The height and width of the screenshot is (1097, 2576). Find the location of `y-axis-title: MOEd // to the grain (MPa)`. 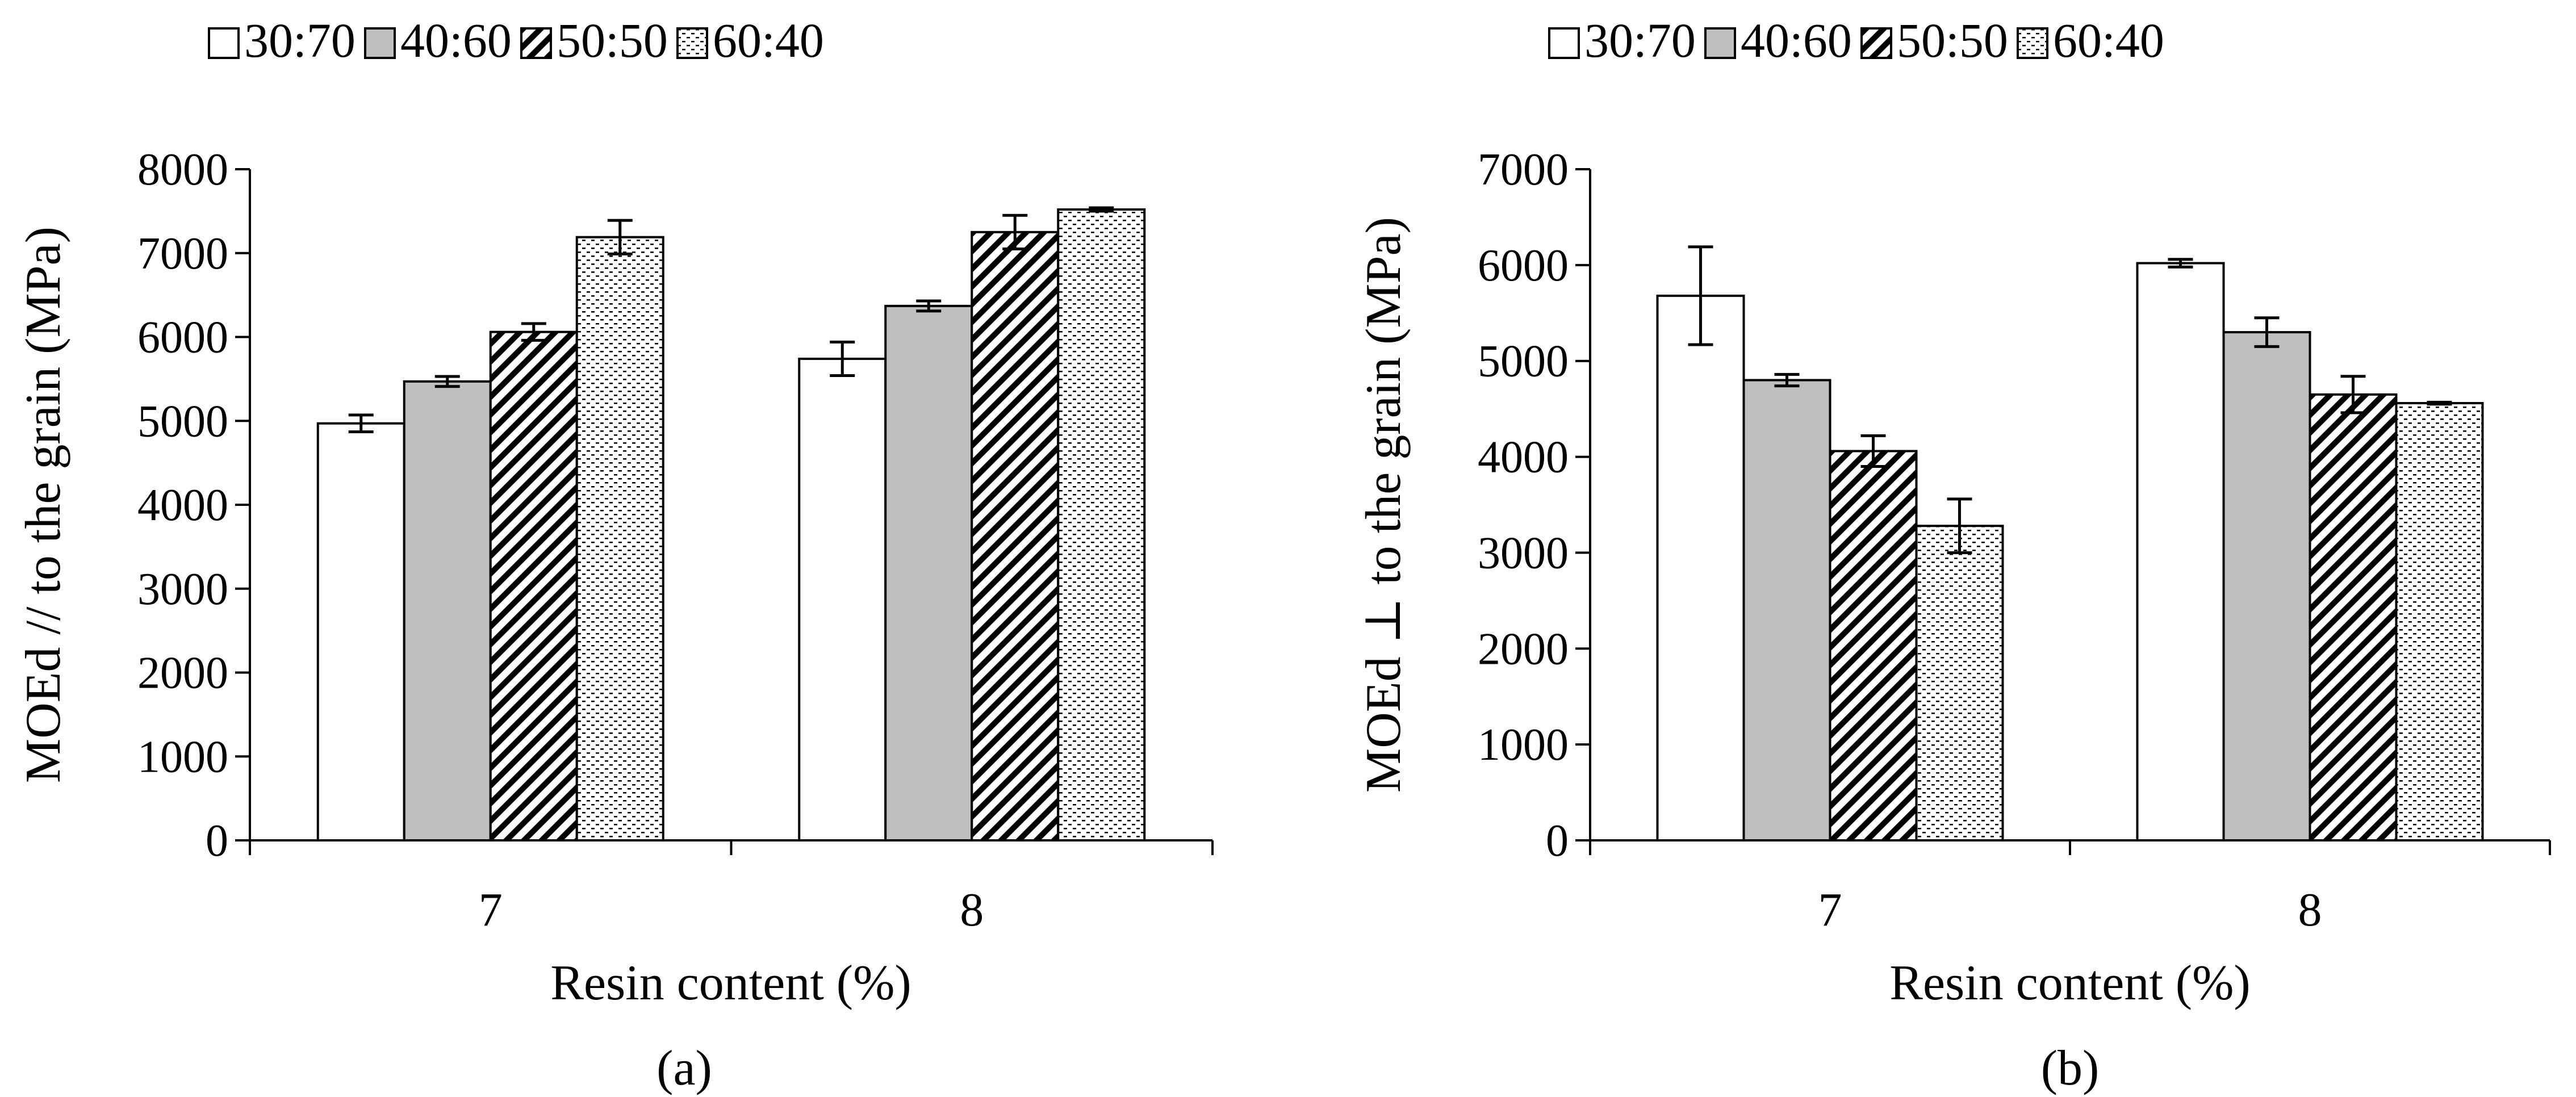

y-axis-title: MOEd // to the grain (MPa) is located at coordinates (43, 505).